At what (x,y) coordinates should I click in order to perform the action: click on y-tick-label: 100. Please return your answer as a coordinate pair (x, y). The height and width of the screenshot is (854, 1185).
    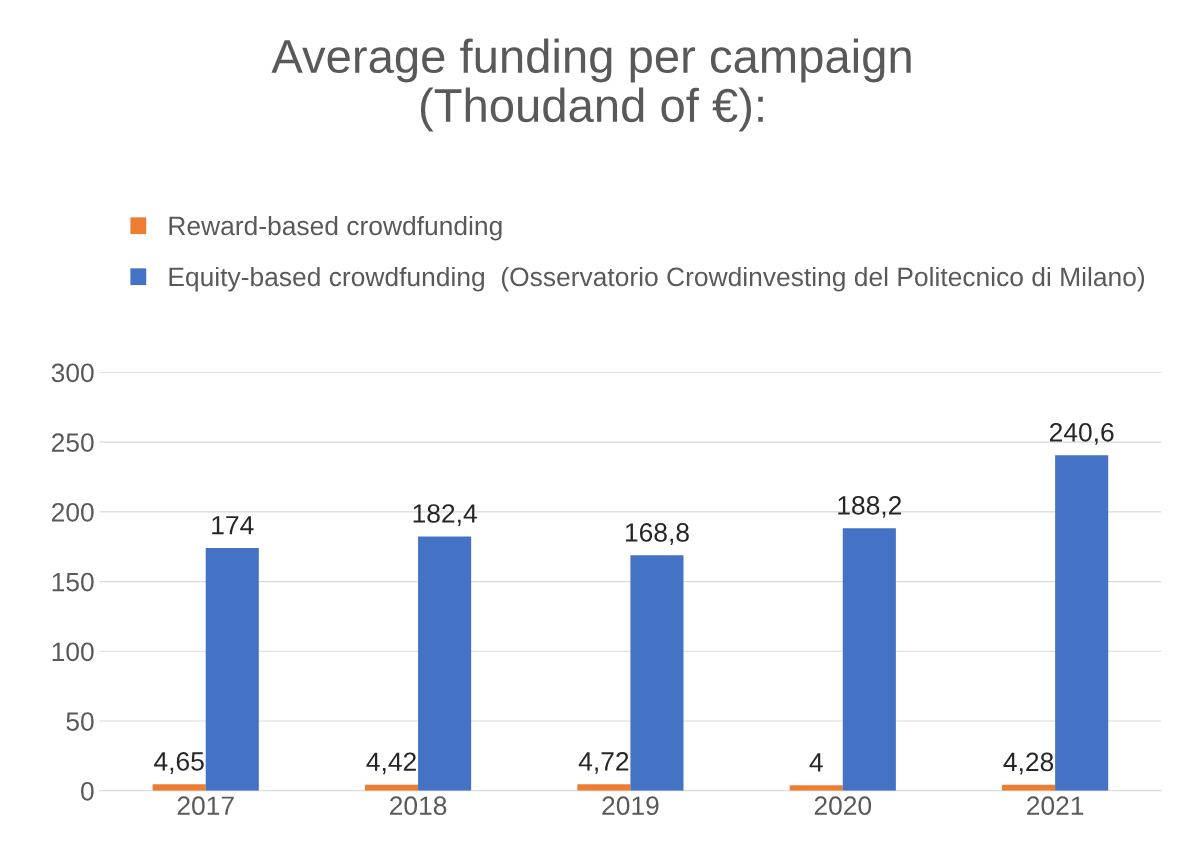
    Looking at the image, I should click on (73, 652).